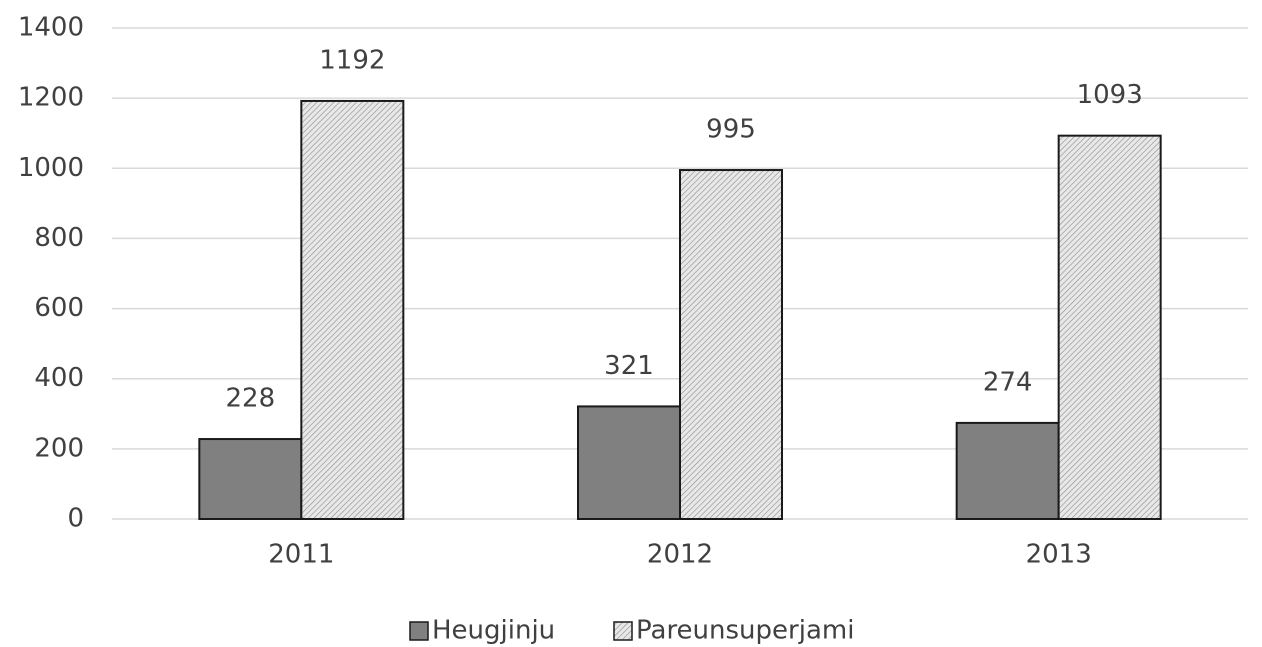 Image resolution: width=1262 pixels, height=647 pixels. What do you see at coordinates (51, 28) in the screenshot?
I see `y-tick-label: 1400` at bounding box center [51, 28].